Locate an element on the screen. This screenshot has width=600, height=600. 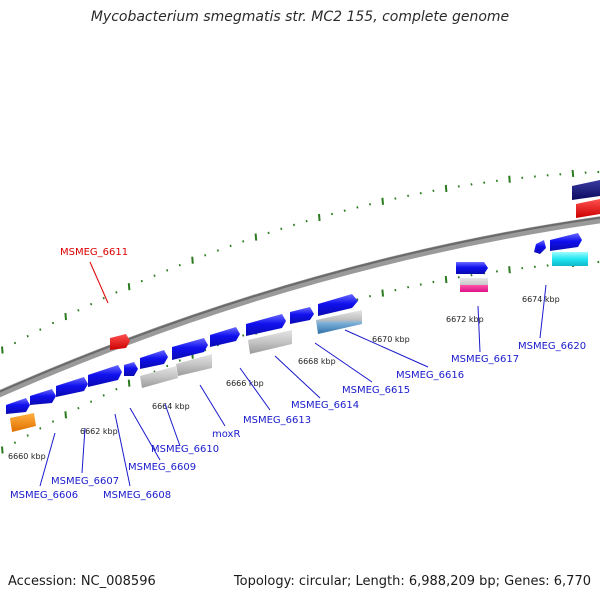
gene-label: MSMEG_6611 is located at coordinates (94, 252).